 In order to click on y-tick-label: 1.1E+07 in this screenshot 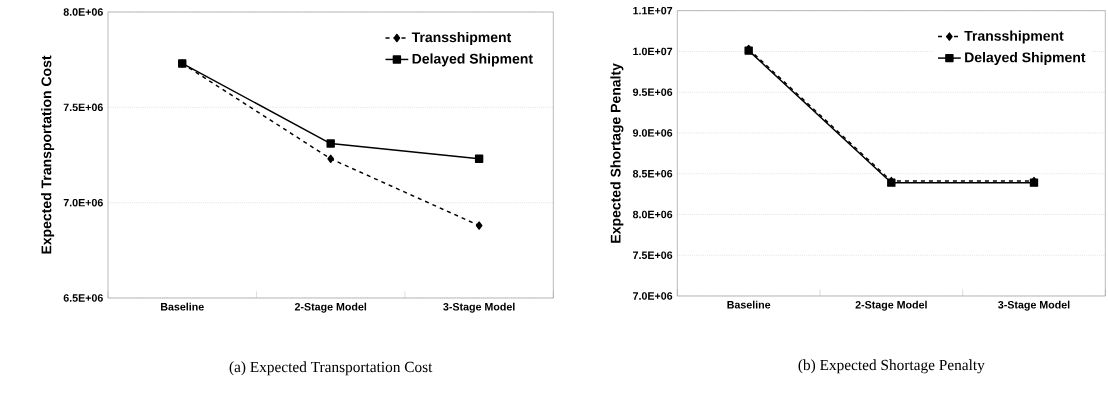, I will do `click(653, 10)`.